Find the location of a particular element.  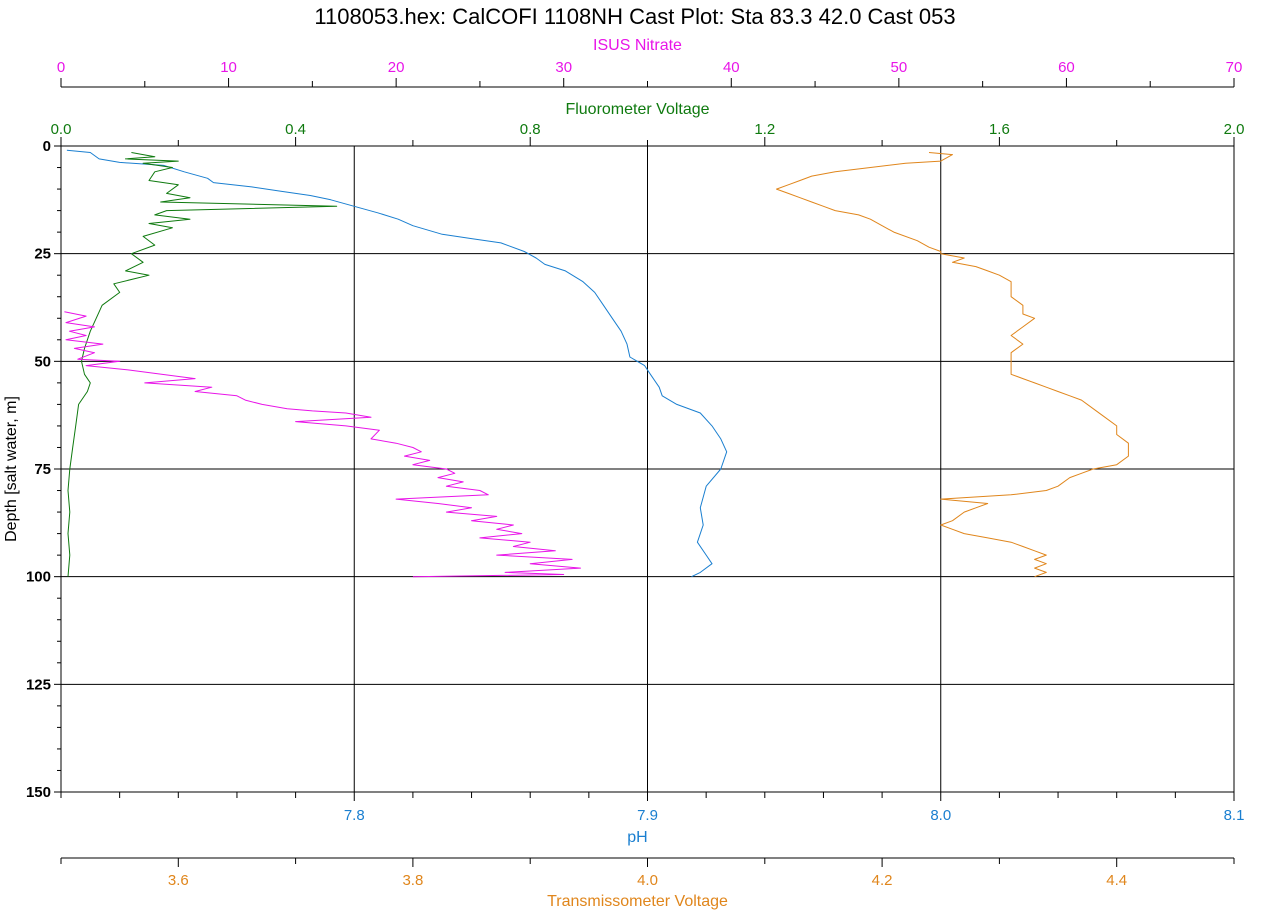

axis-title-fluor: Fluorometer Voltage is located at coordinates (637, 109).